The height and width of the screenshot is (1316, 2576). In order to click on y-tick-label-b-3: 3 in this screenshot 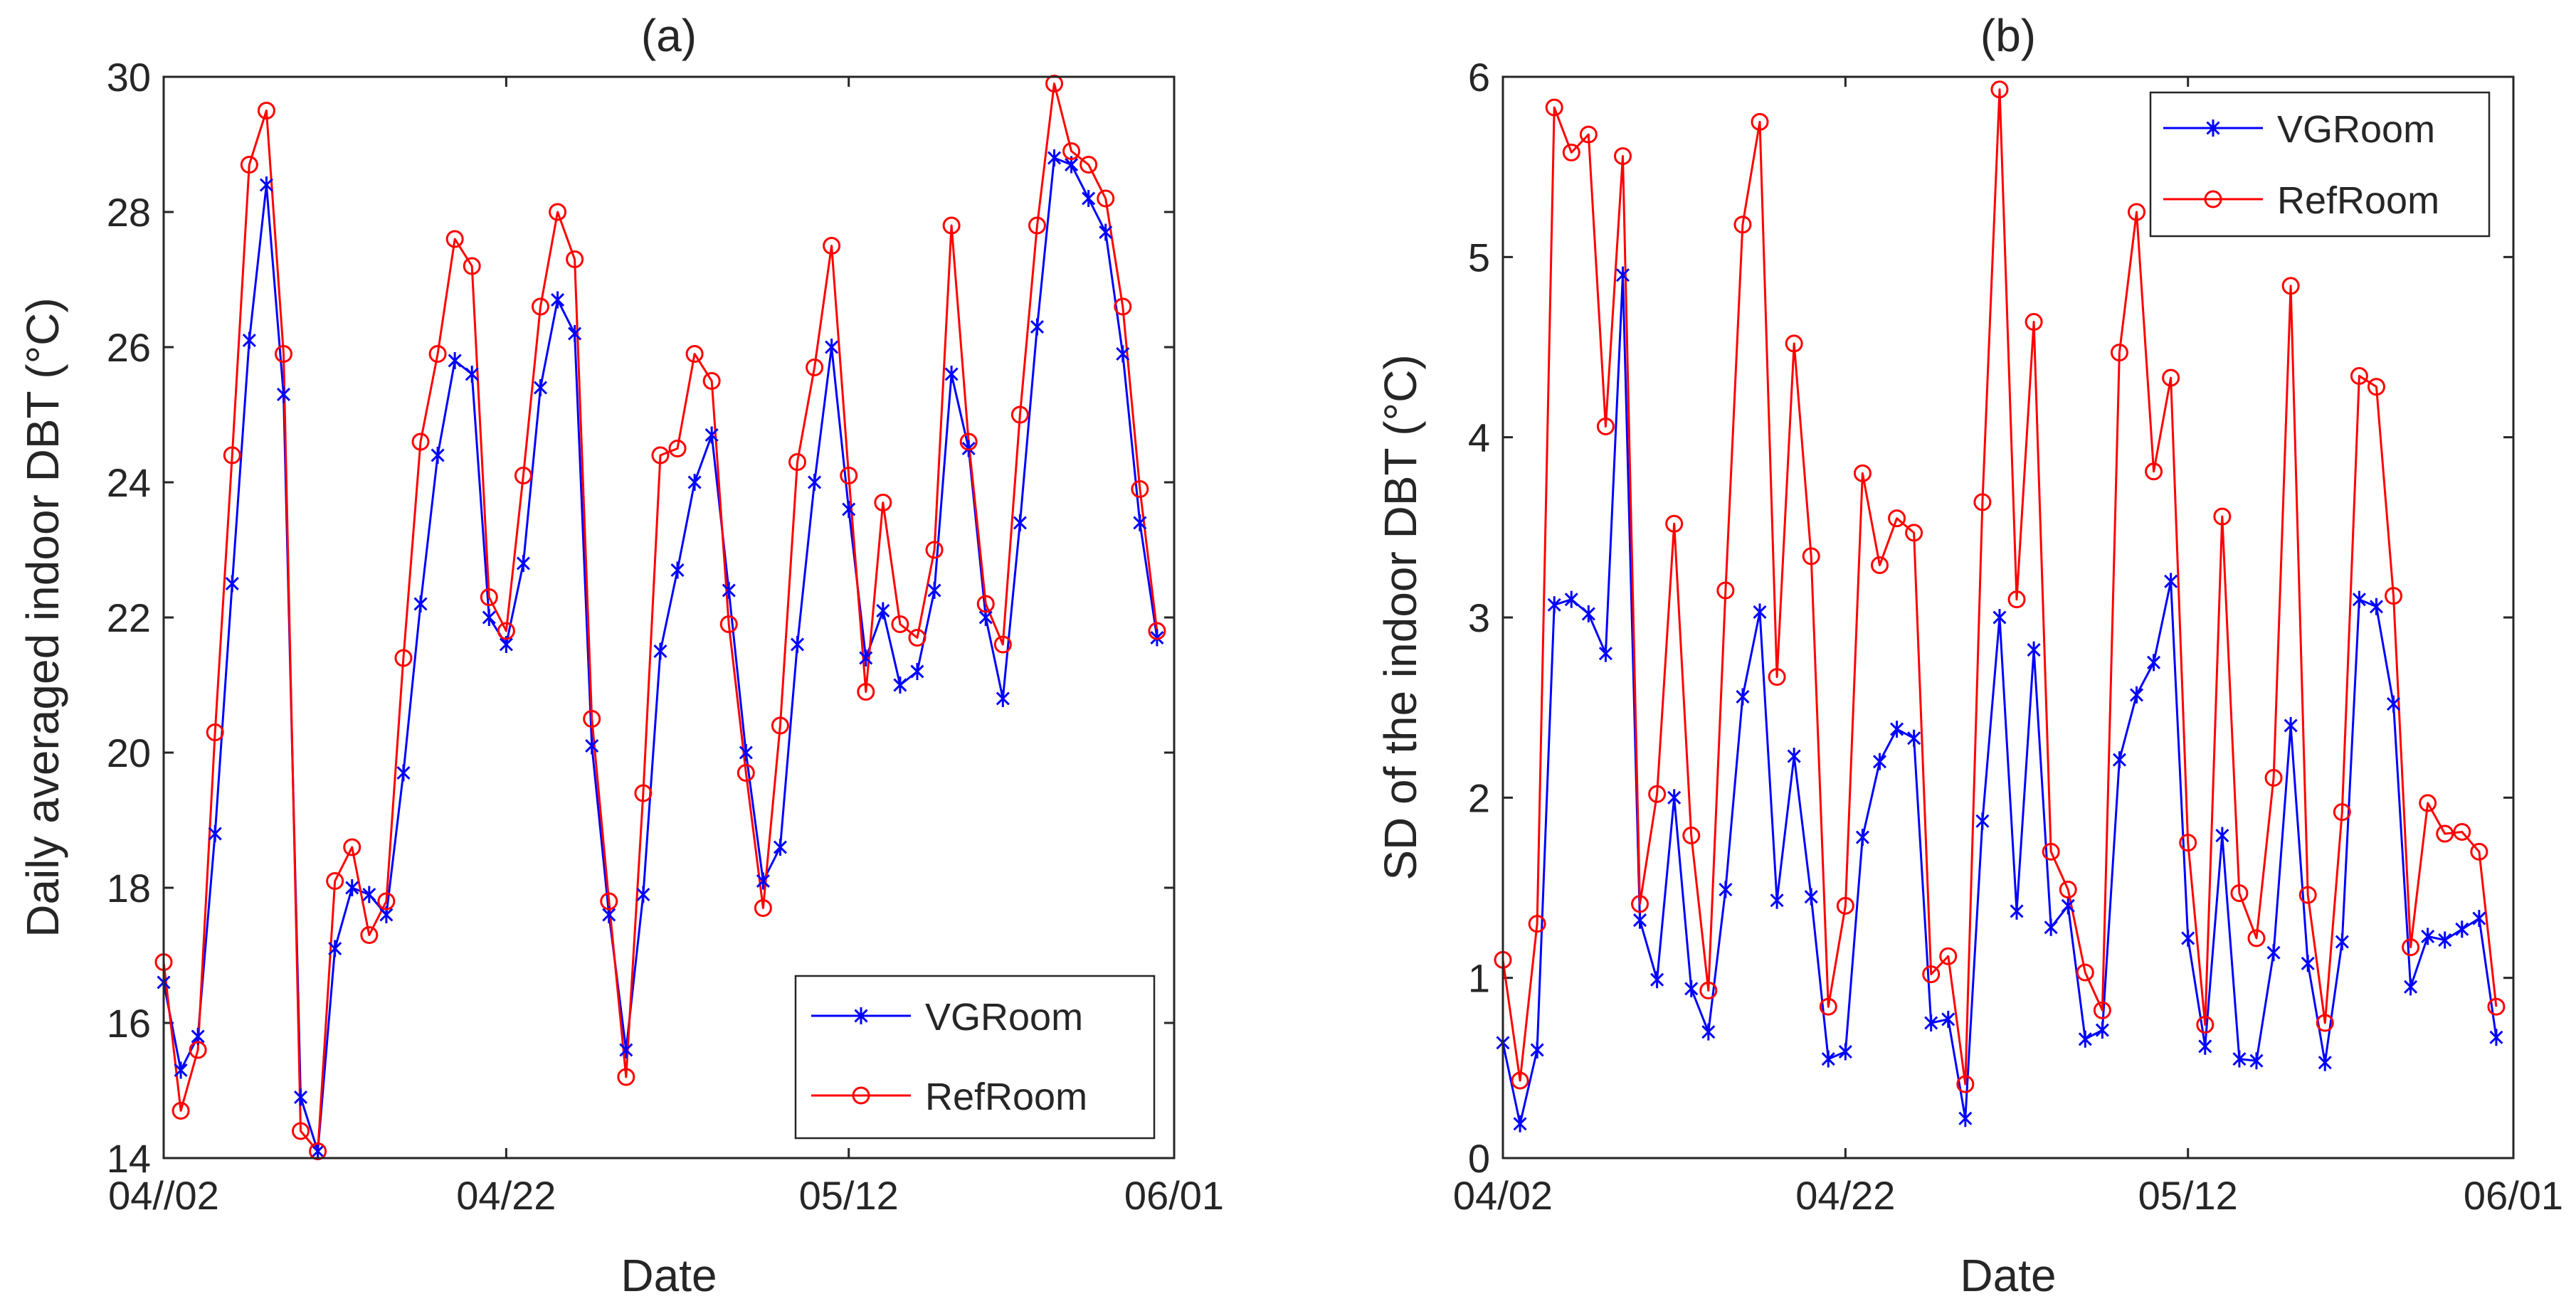, I will do `click(1479, 617)`.